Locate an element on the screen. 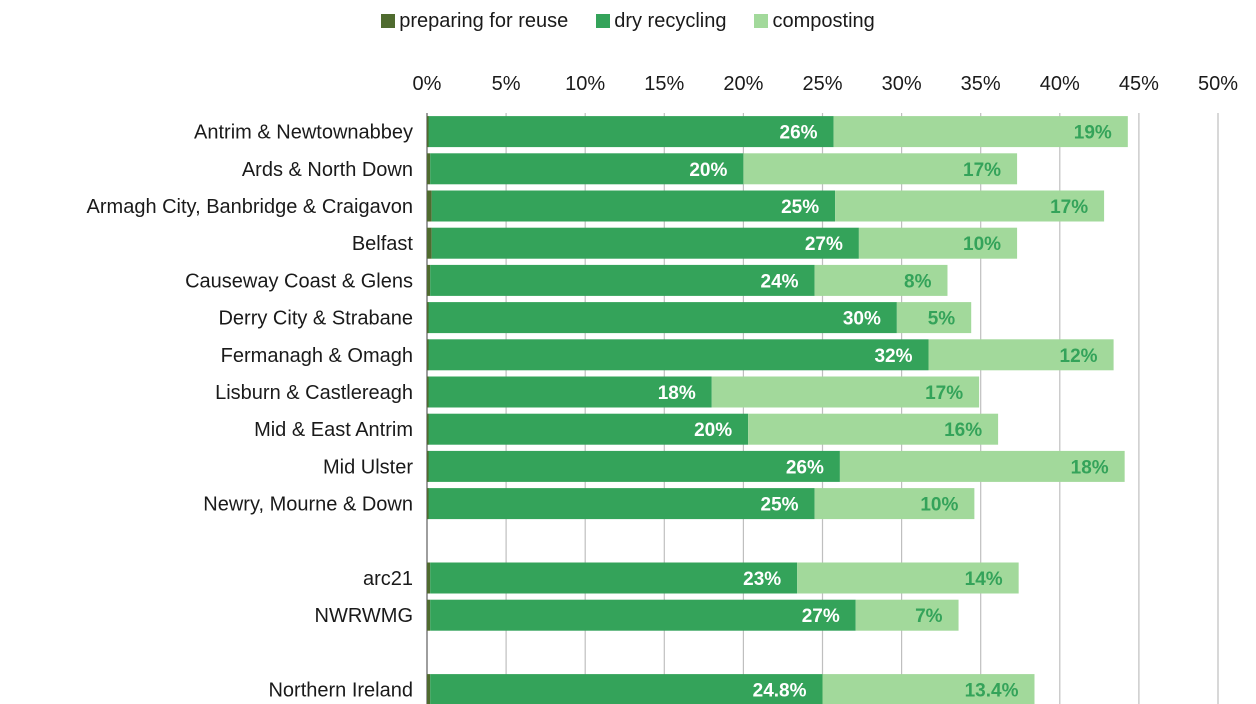 The height and width of the screenshot is (704, 1256). legend-item-reuse: preparing for reuse is located at coordinates (474, 21).